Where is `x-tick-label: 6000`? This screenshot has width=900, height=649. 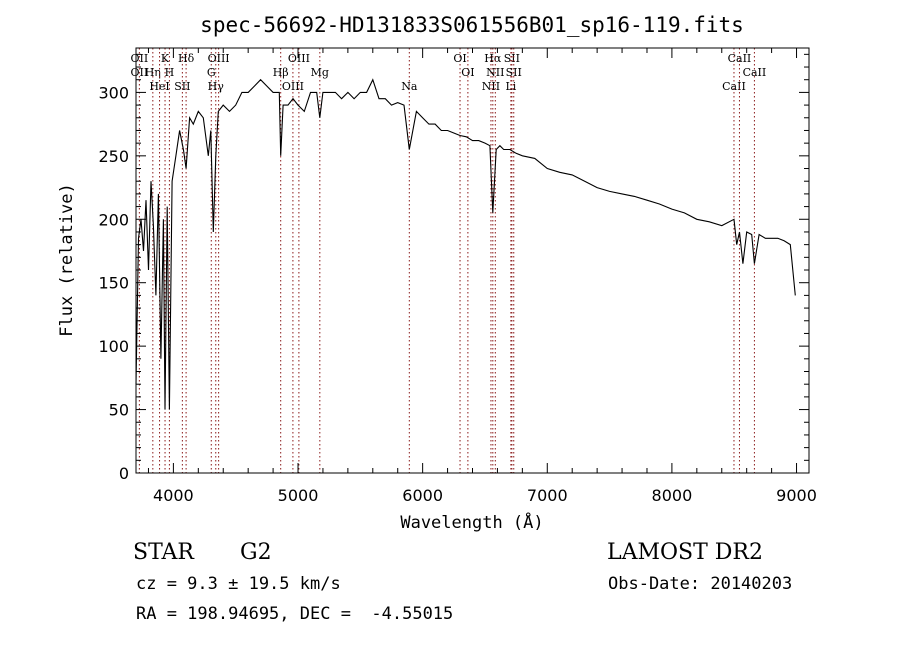 x-tick-label: 6000 is located at coordinates (422, 495).